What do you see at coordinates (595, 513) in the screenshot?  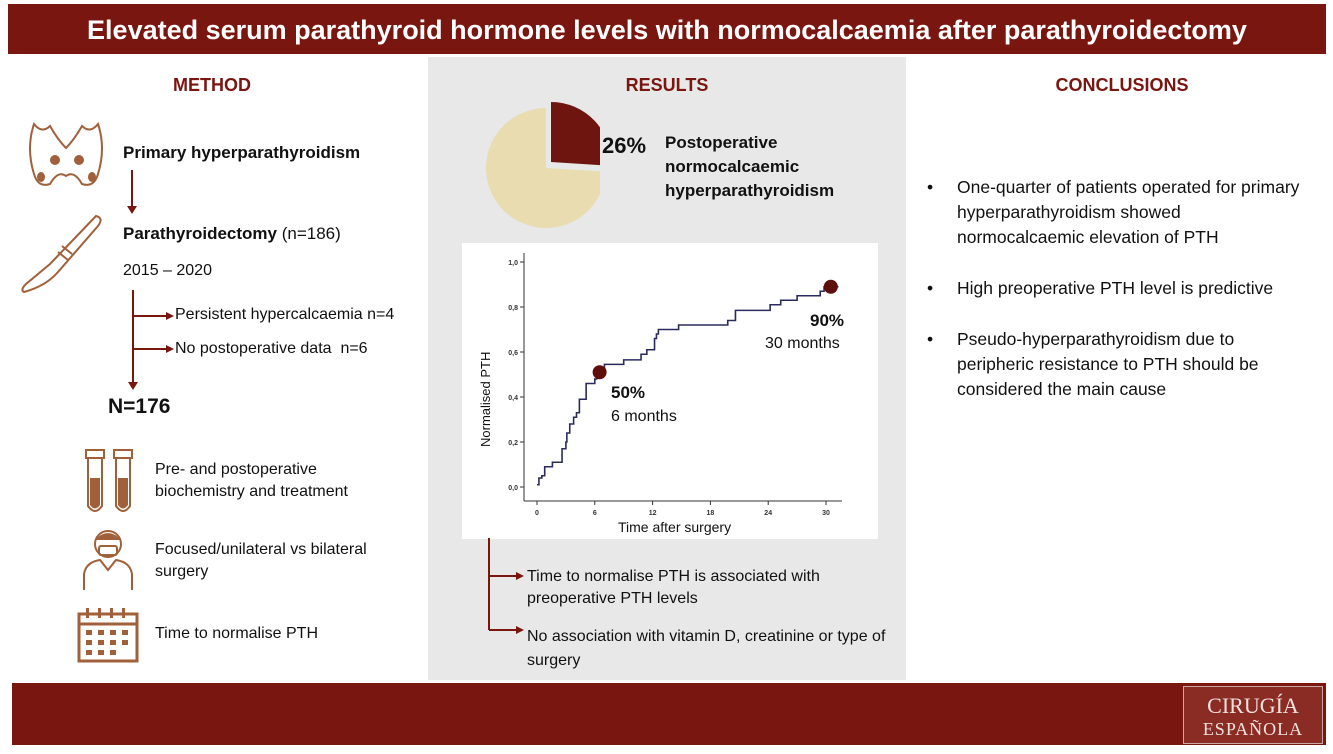 I see `x-tick-label: 6` at bounding box center [595, 513].